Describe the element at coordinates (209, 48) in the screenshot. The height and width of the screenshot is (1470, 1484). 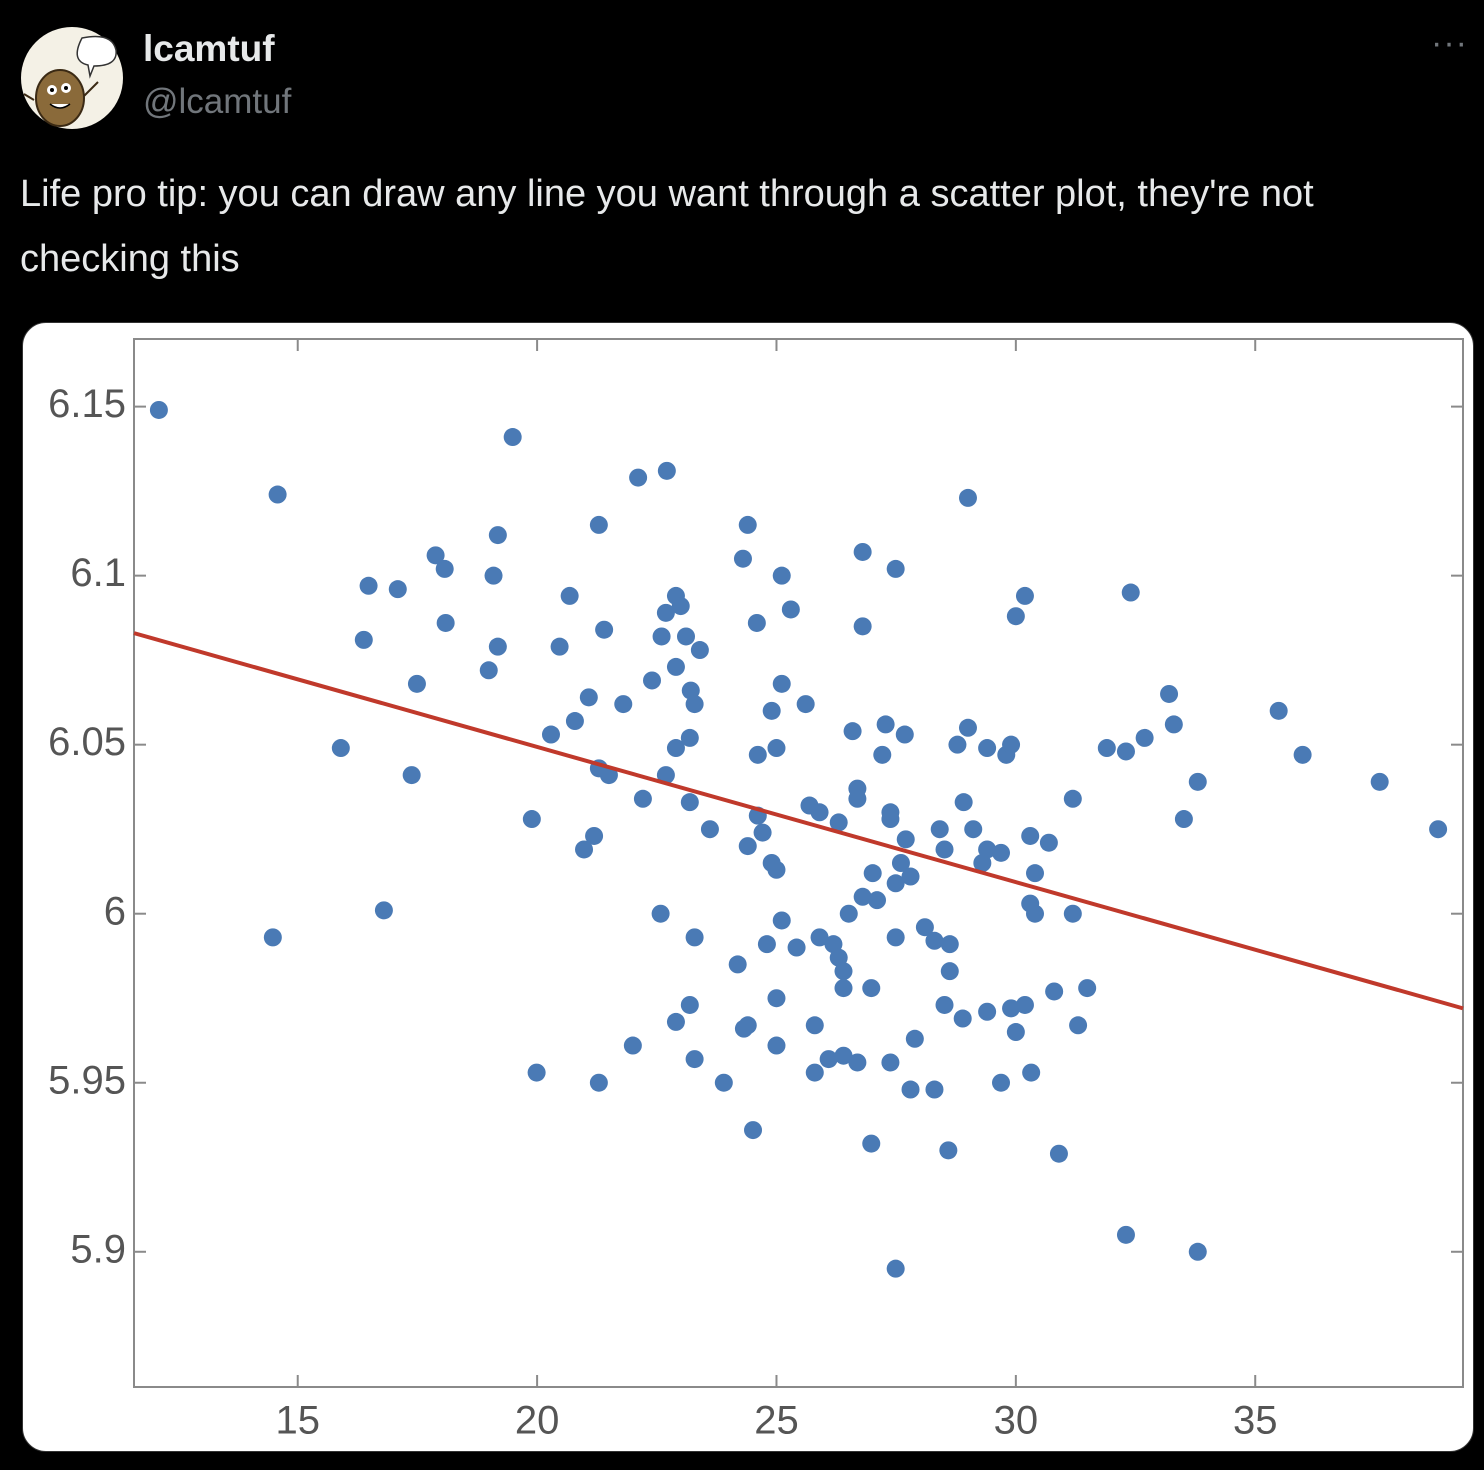
I see `author-name: lcamtuf` at that location.